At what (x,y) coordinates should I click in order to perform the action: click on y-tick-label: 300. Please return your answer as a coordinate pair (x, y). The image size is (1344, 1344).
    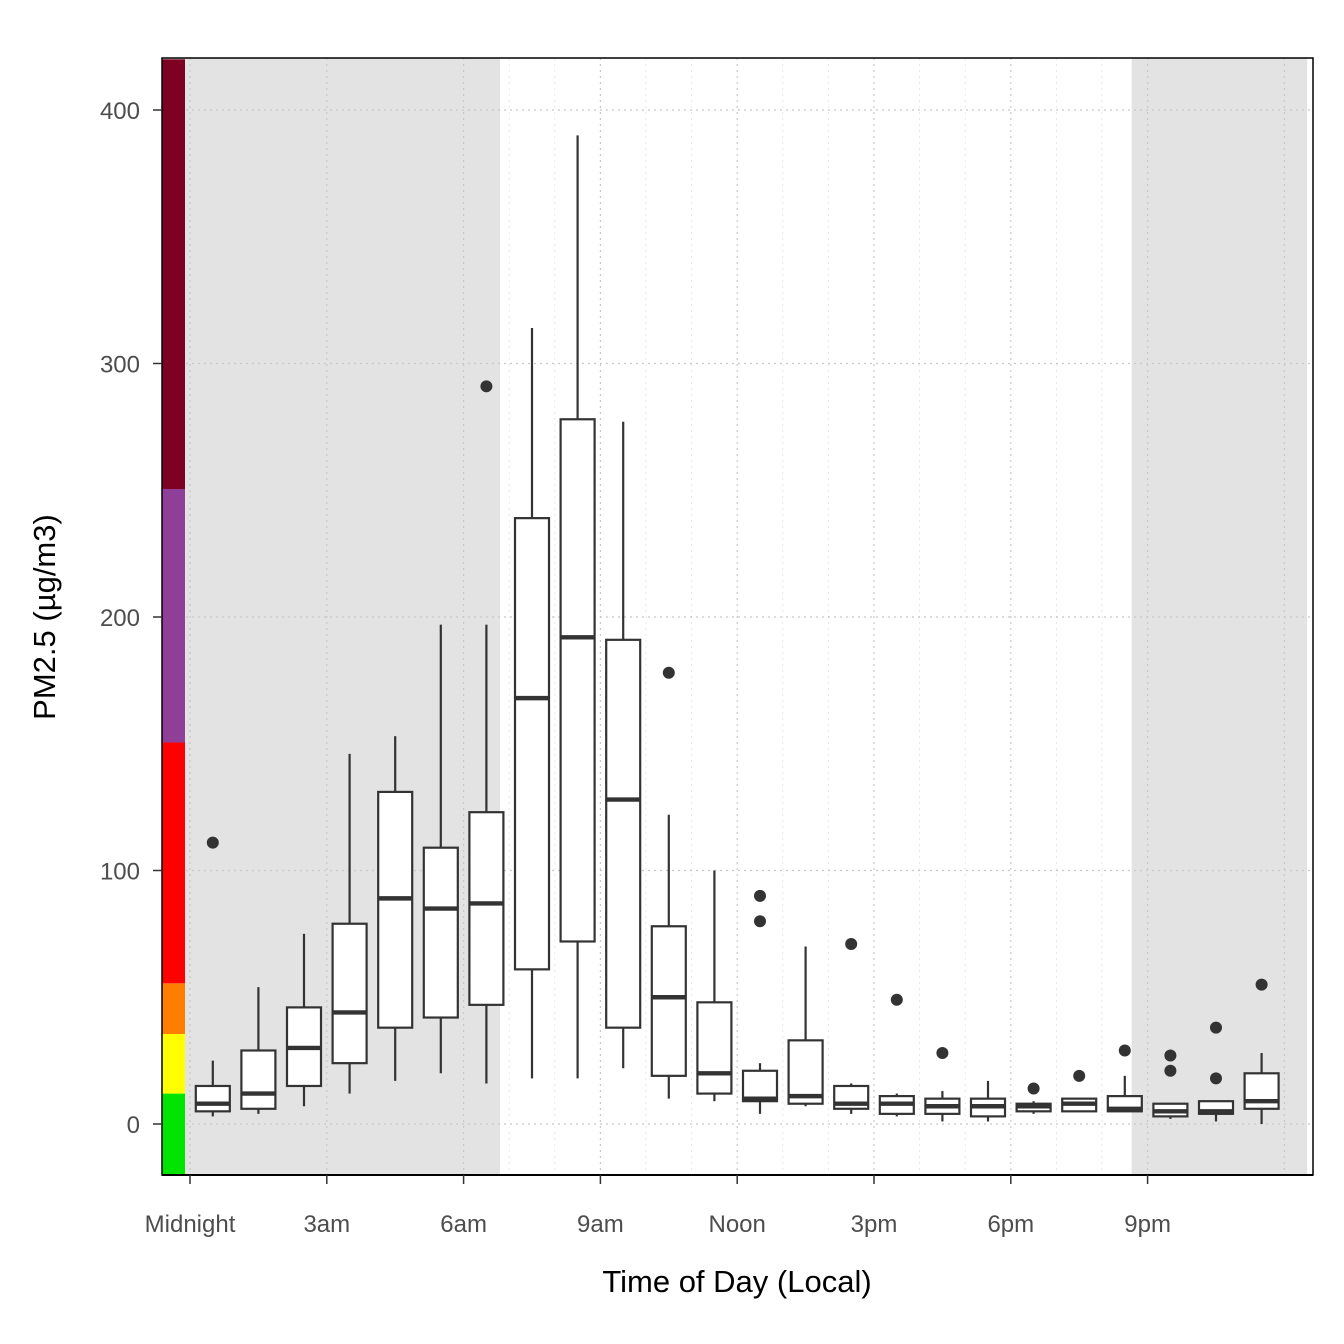
    Looking at the image, I should click on (120, 365).